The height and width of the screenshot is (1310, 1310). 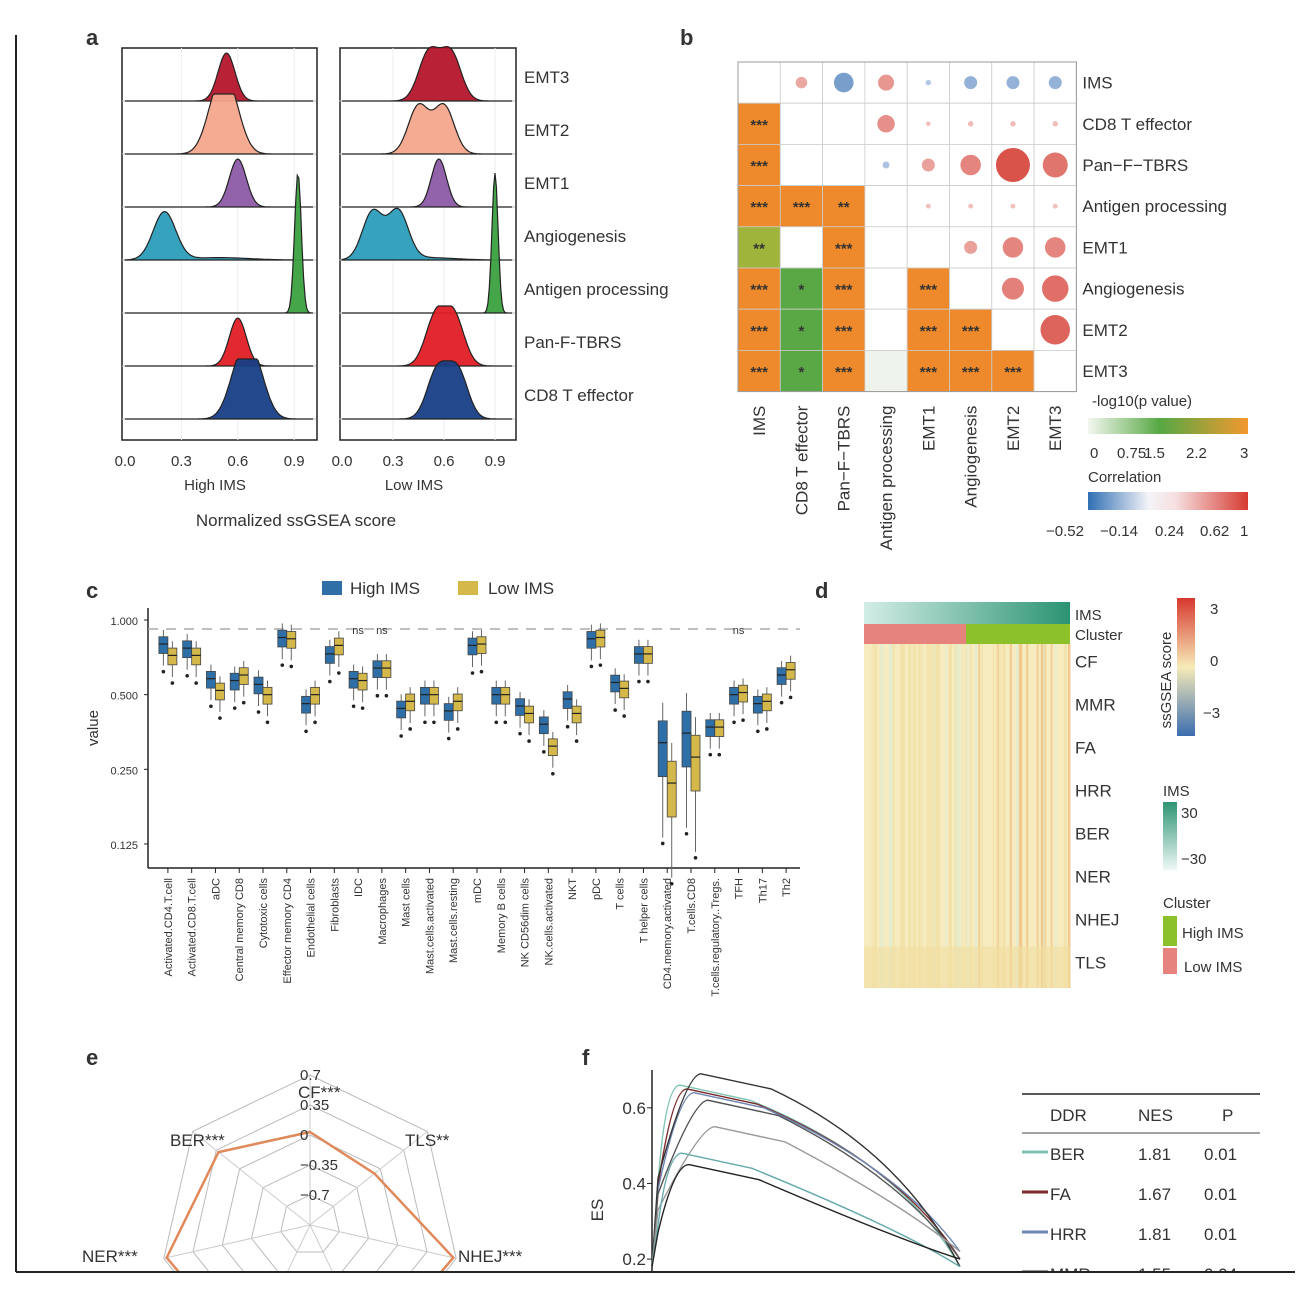 What do you see at coordinates (668, 933) in the screenshot?
I see `panel-c-x-label: CD4.memory.activated` at bounding box center [668, 933].